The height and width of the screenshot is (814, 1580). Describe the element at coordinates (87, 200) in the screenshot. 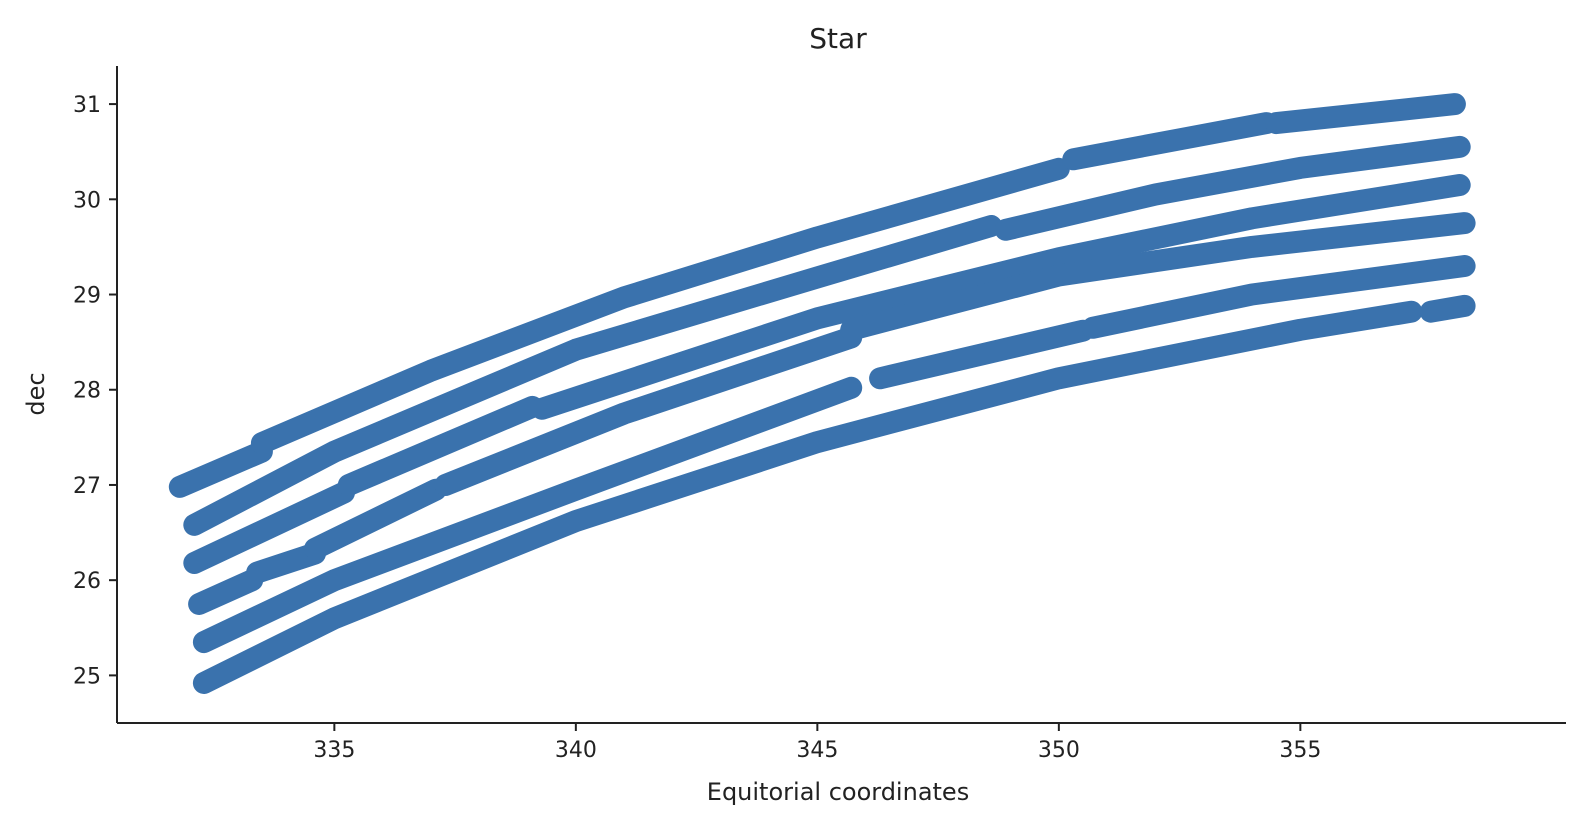

I see `y-tick-label: 30` at that location.